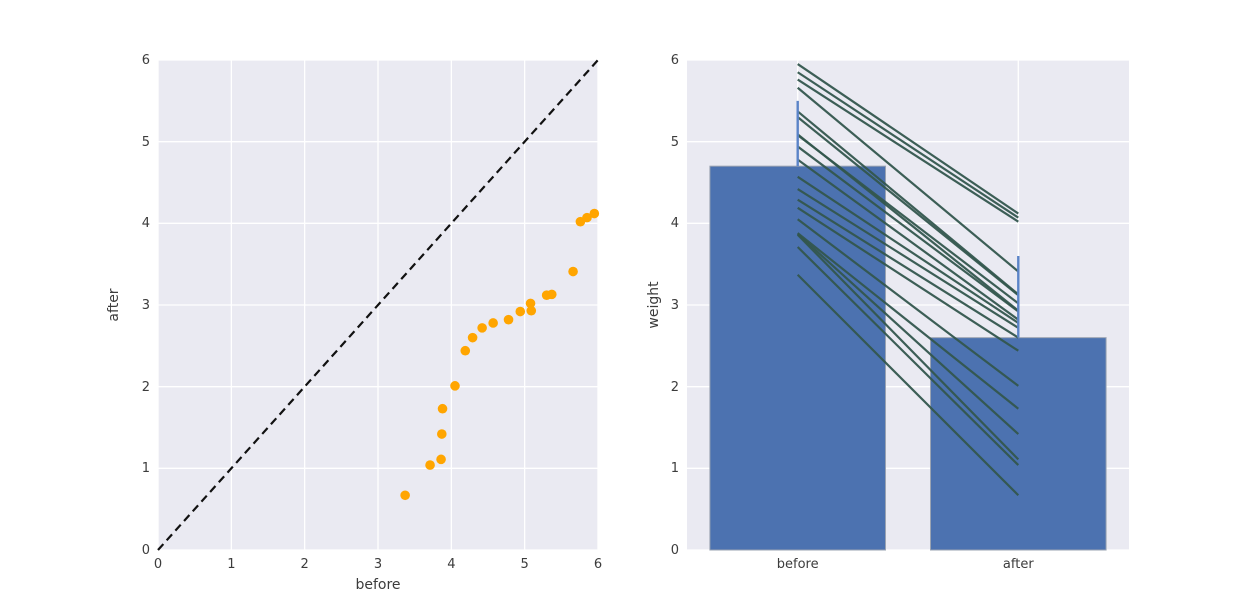 This screenshot has height=612, width=1255. I want to click on bar-y-tick-label: 6, so click(674, 60).